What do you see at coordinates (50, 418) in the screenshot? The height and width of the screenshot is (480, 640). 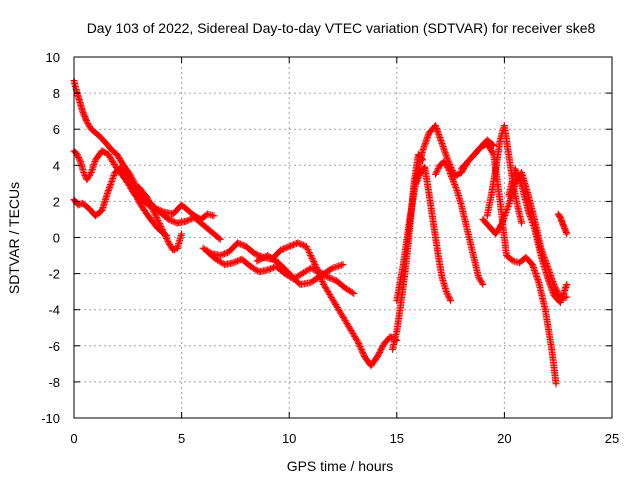 I see `y-tick-label: -10` at bounding box center [50, 418].